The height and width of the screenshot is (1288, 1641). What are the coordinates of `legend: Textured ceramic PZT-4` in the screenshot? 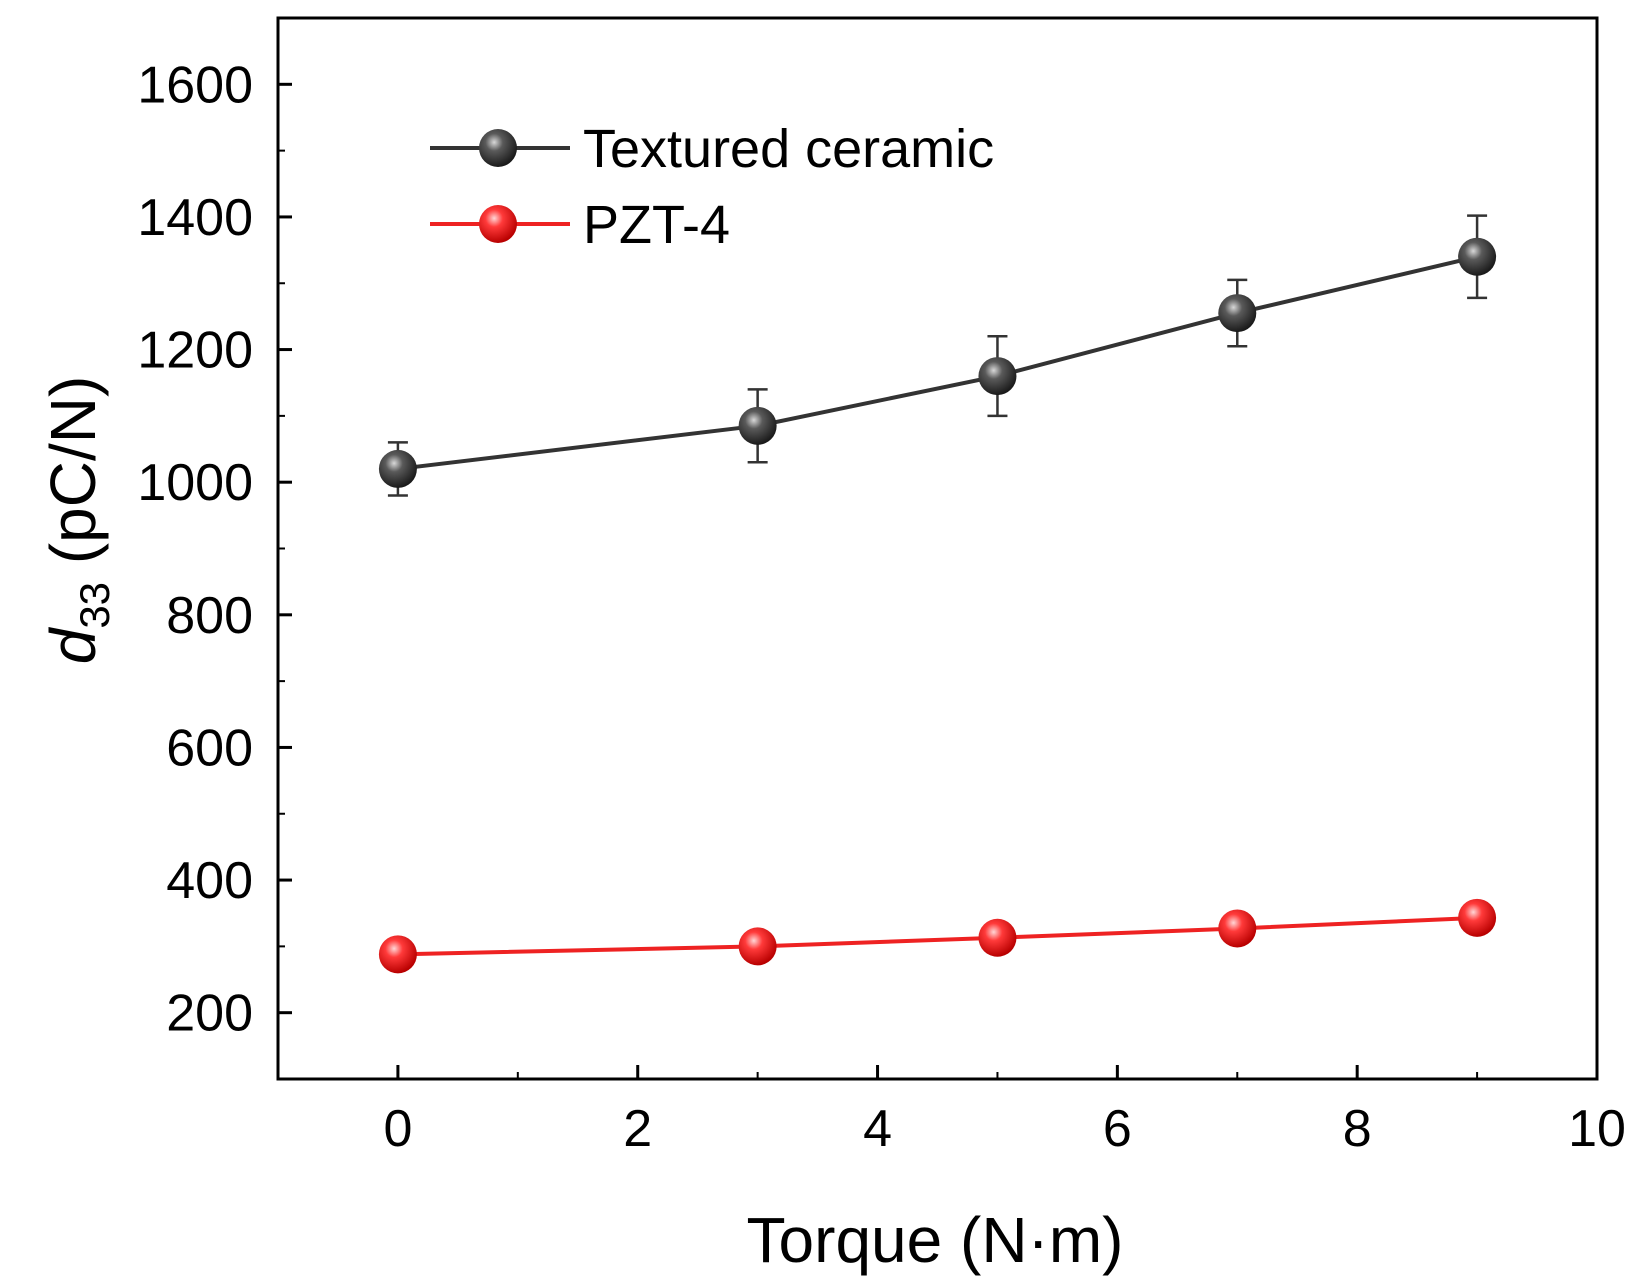 It's located at (712, 187).